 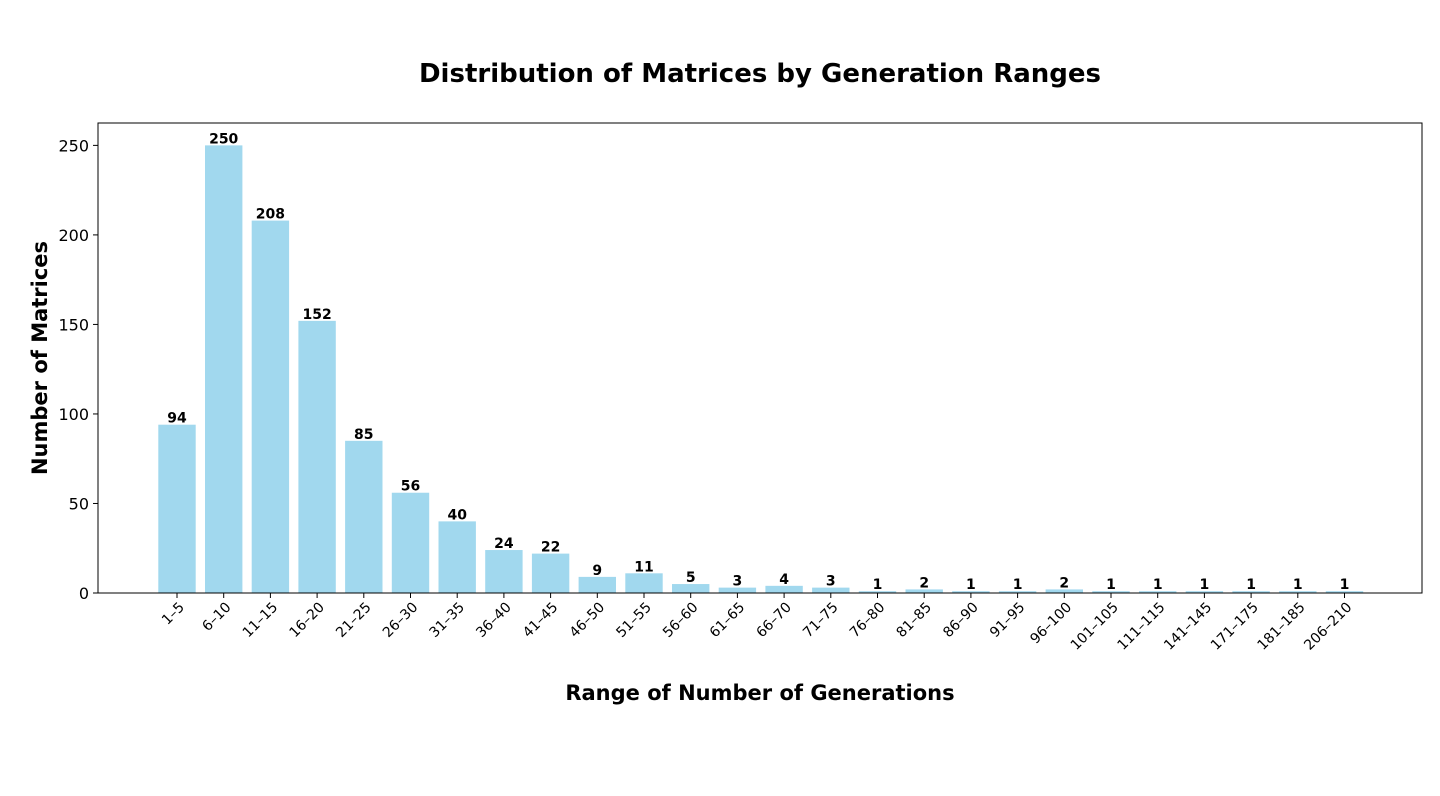 I want to click on x-tick-label-16: 81–85, so click(x=914, y=620).